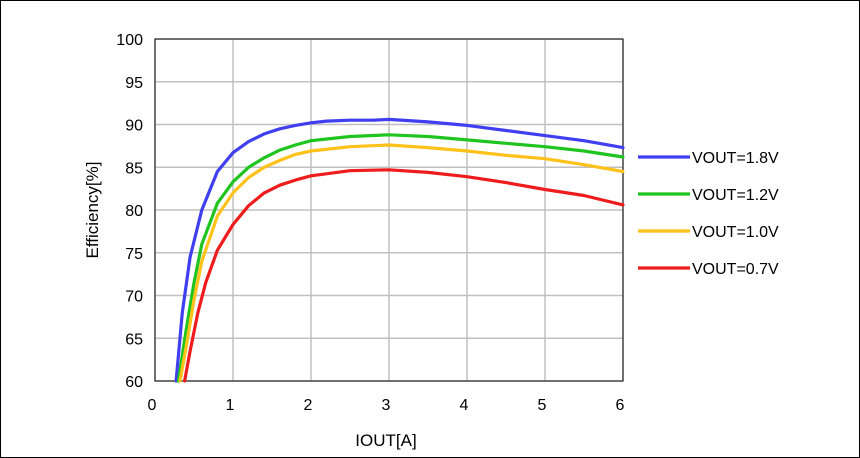 Image resolution: width=860 pixels, height=458 pixels. What do you see at coordinates (735, 195) in the screenshot?
I see `legend-label: VOUT=1.2V` at bounding box center [735, 195].